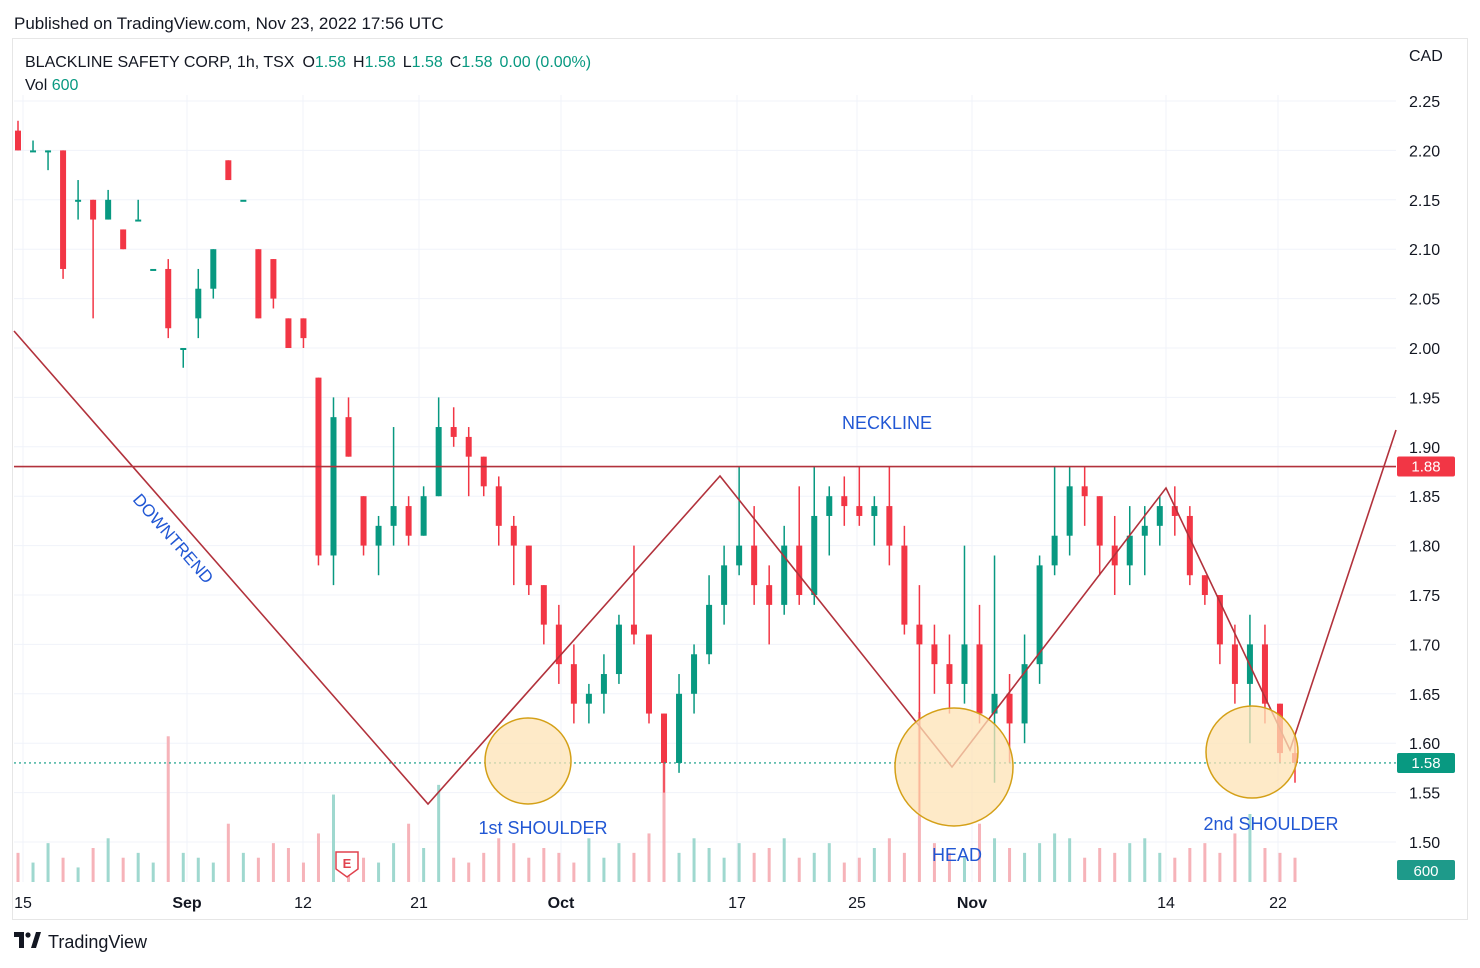 The height and width of the screenshot is (968, 1480). Describe the element at coordinates (1425, 467) in the screenshot. I see `svg-text: 1.88` at that location.